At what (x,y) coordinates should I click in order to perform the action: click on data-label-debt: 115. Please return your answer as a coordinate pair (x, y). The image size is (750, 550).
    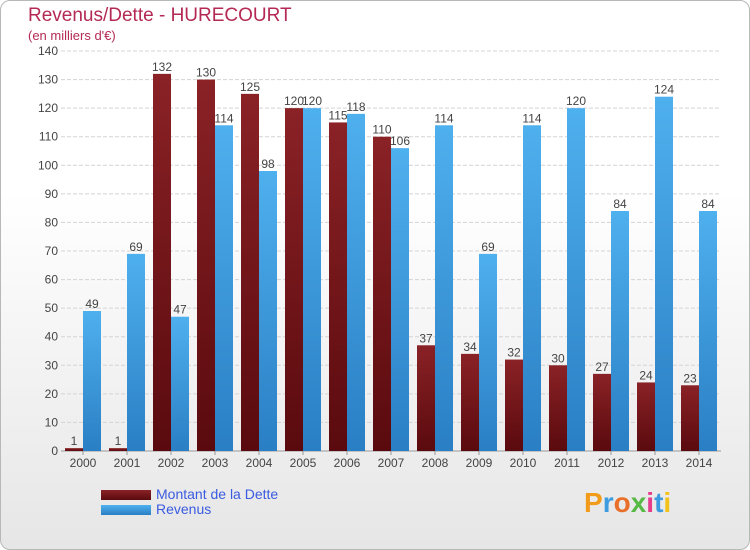
    Looking at the image, I should click on (337, 115).